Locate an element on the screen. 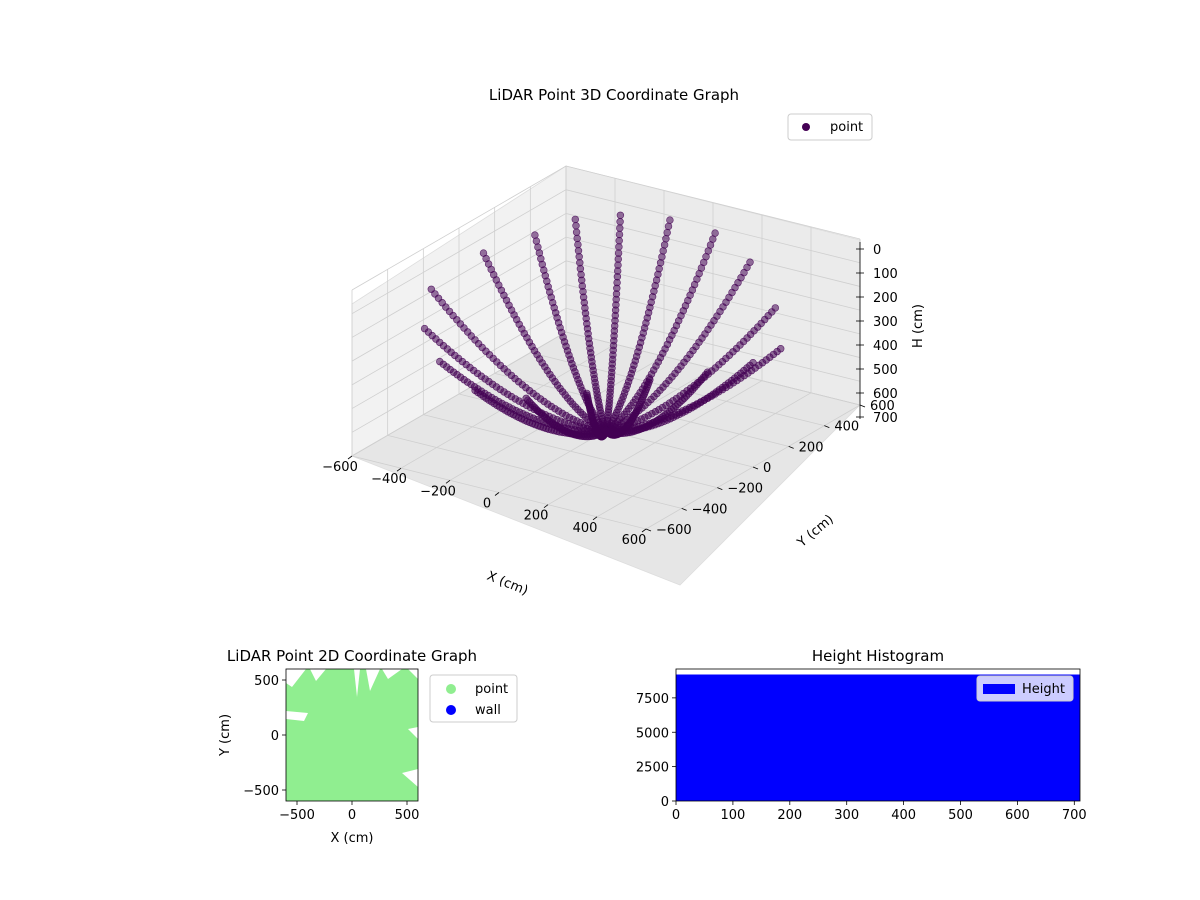 Image resolution: width=1200 pixels, height=900 pixels. x-tick-label-2d: 500 is located at coordinates (407, 815).